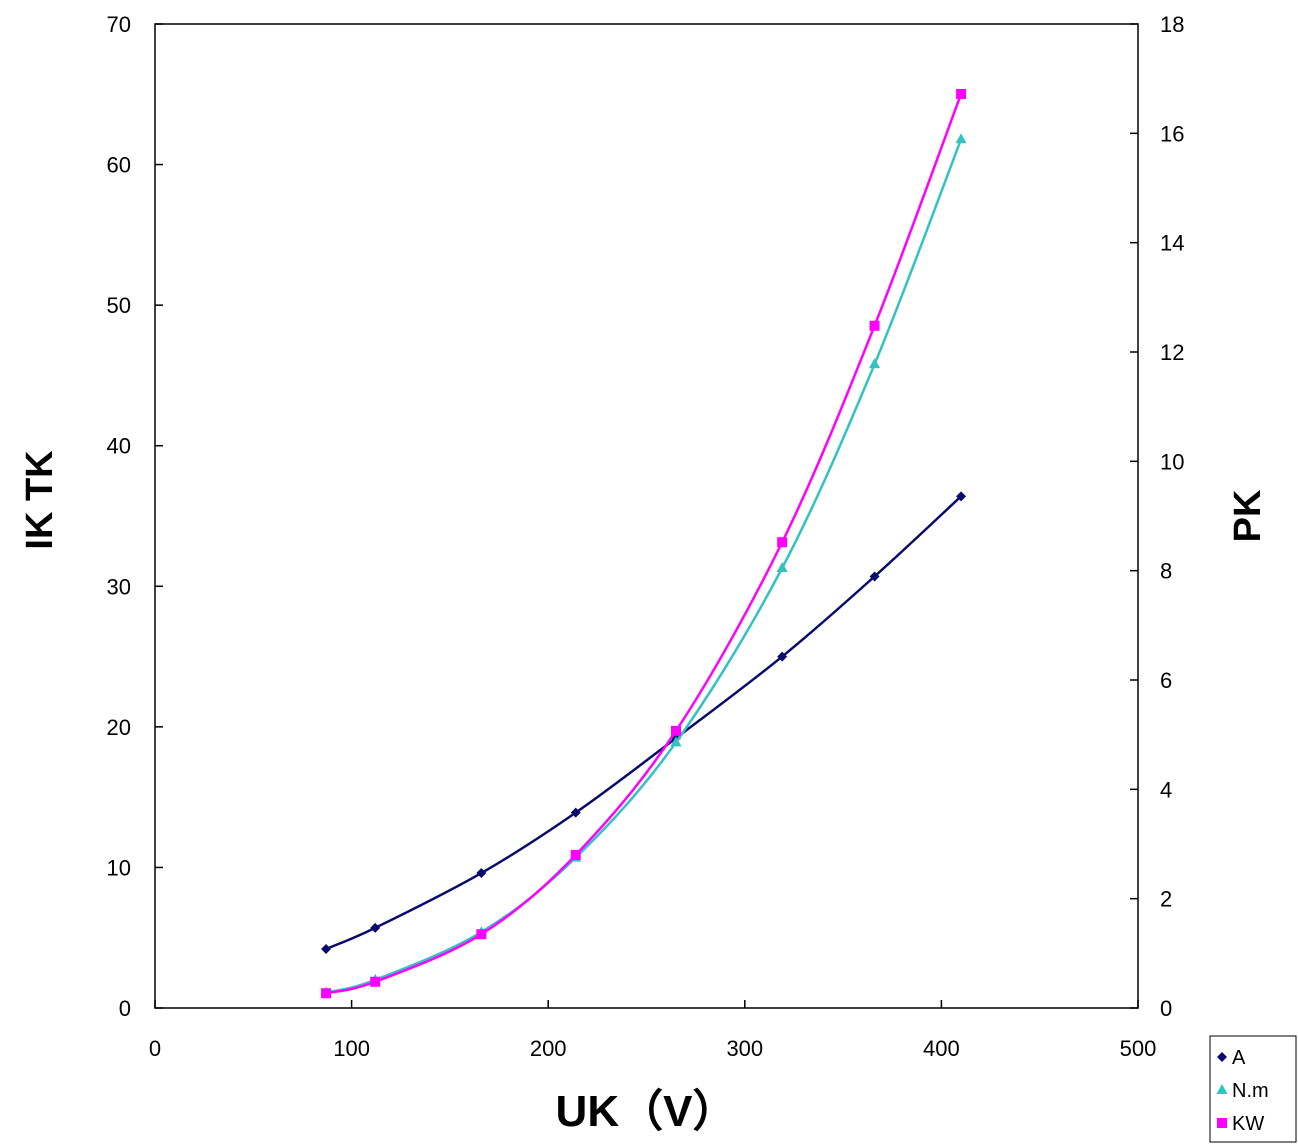  I want to click on y2-tick-label: 8, so click(1166, 571).